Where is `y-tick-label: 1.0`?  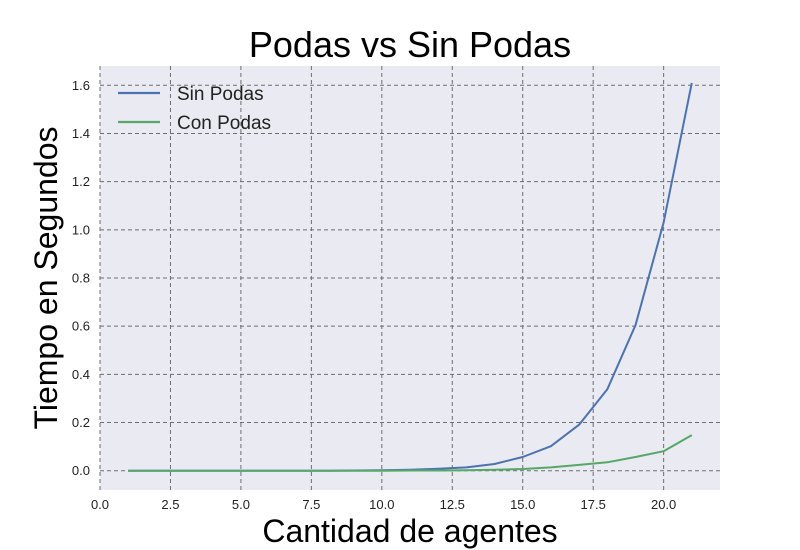 y-tick-label: 1.0 is located at coordinates (81, 229).